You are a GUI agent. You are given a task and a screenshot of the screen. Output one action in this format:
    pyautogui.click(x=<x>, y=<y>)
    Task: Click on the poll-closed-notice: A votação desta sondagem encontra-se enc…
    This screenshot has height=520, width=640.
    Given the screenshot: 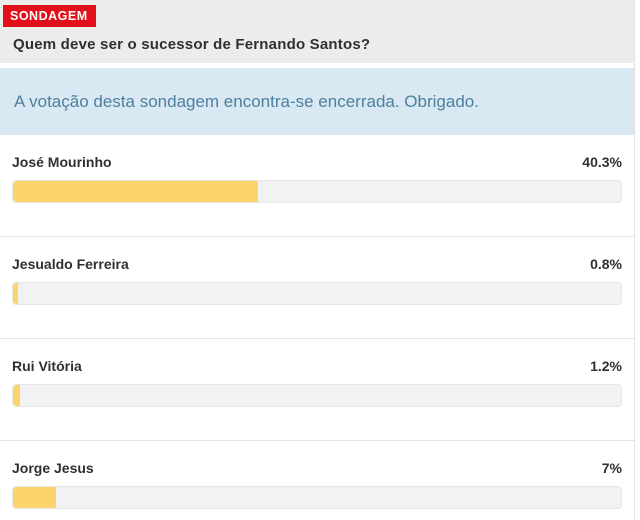 What is the action you would take?
    pyautogui.click(x=317, y=101)
    